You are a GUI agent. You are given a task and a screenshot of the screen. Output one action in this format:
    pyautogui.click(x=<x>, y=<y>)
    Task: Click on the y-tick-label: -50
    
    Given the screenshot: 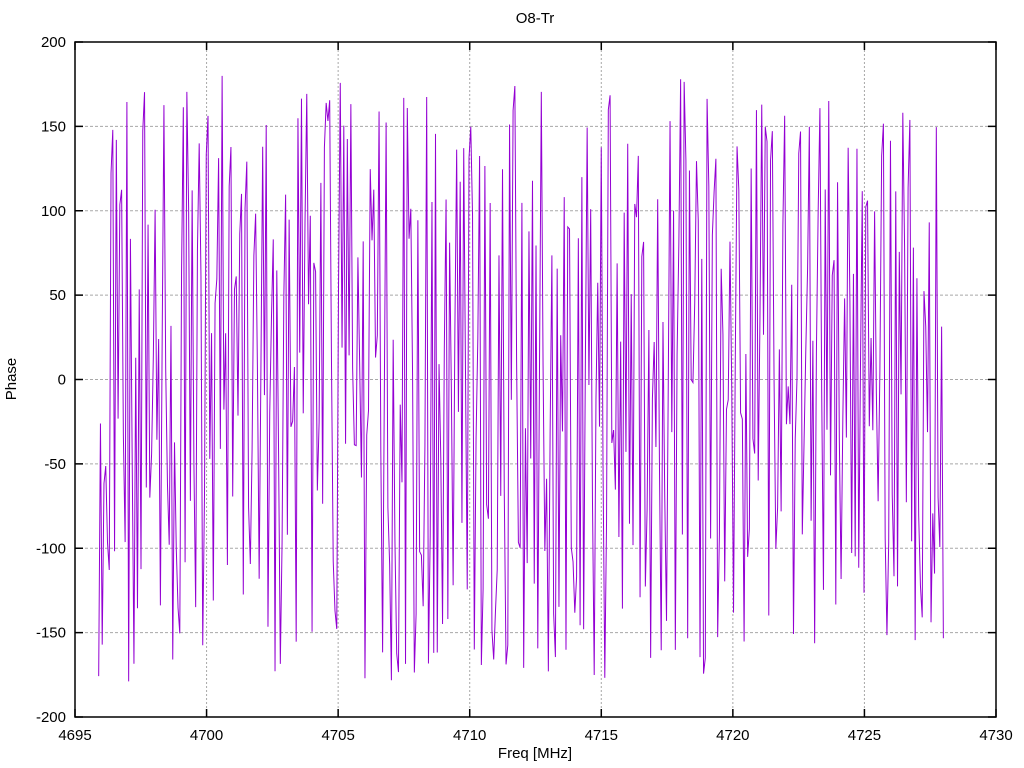 What is the action you would take?
    pyautogui.click(x=55, y=464)
    